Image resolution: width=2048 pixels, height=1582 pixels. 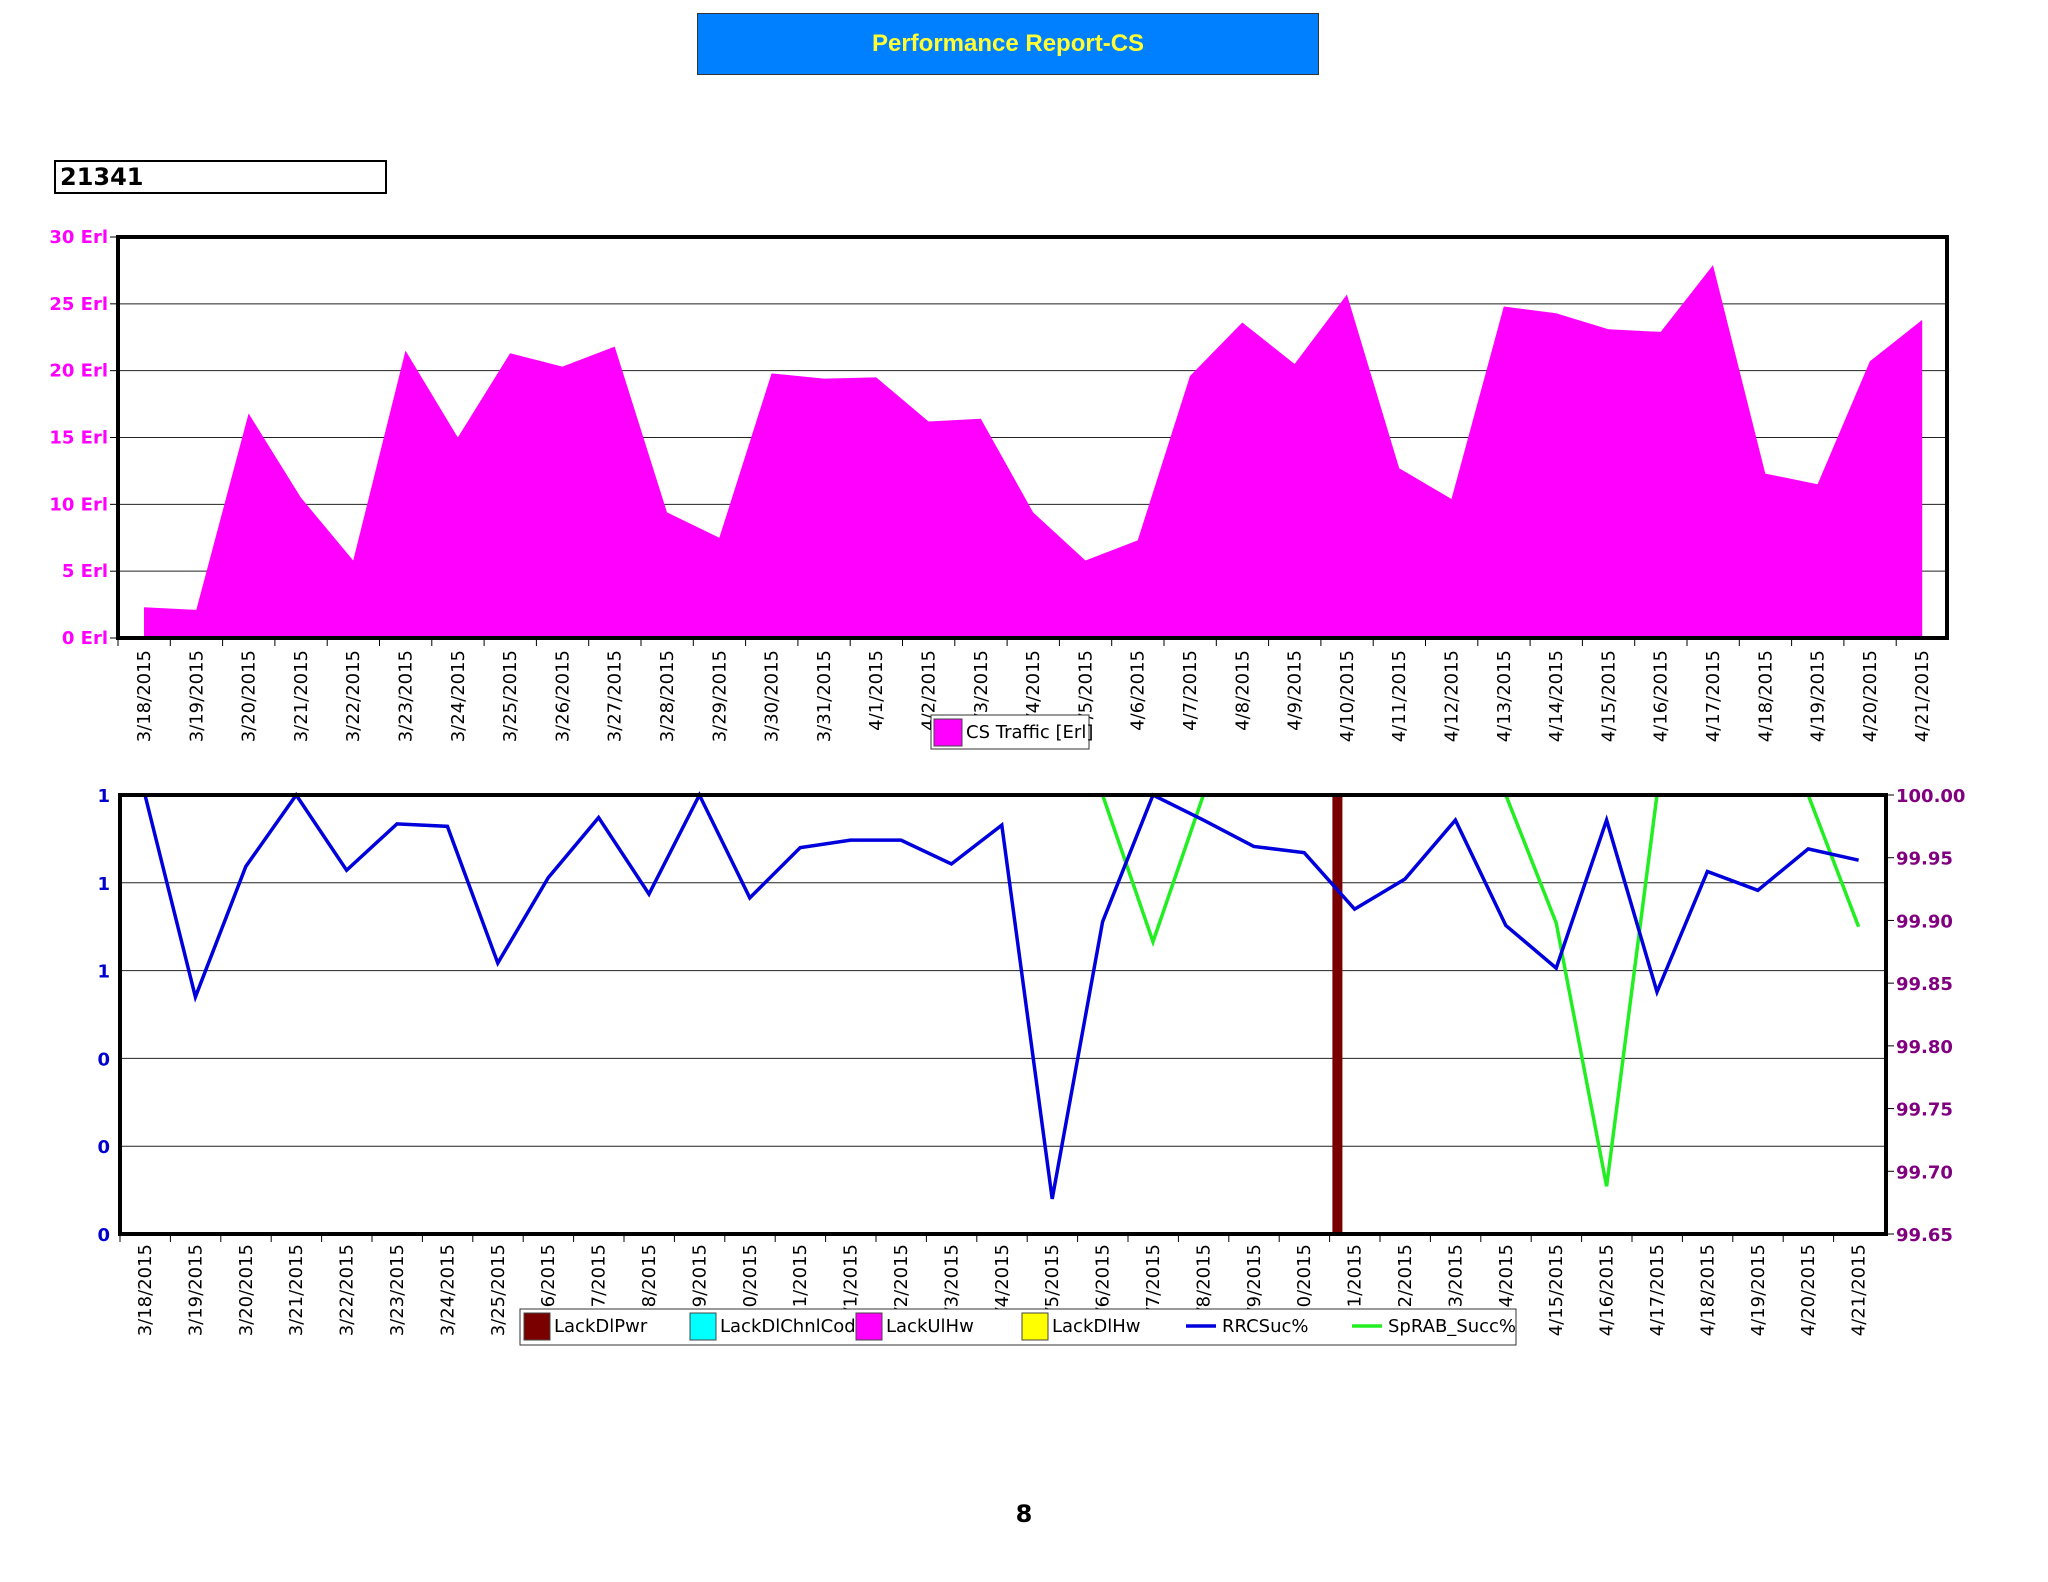 What do you see at coordinates (1355, 1281) in the screenshot?
I see `kpi-x-tick-label: 11/2015` at bounding box center [1355, 1281].